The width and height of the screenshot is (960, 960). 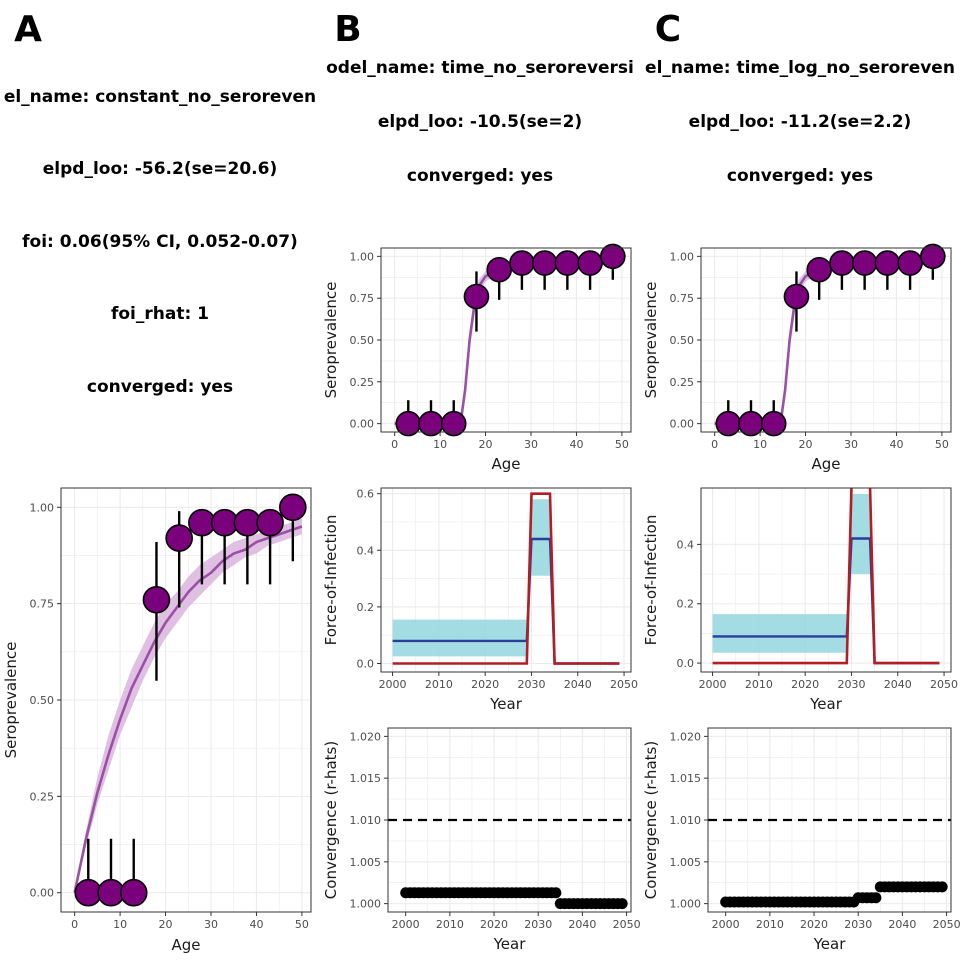 I want to click on panel-b-elpd-loo: elpd_loo: -10.5(se=2), so click(x=480, y=122).